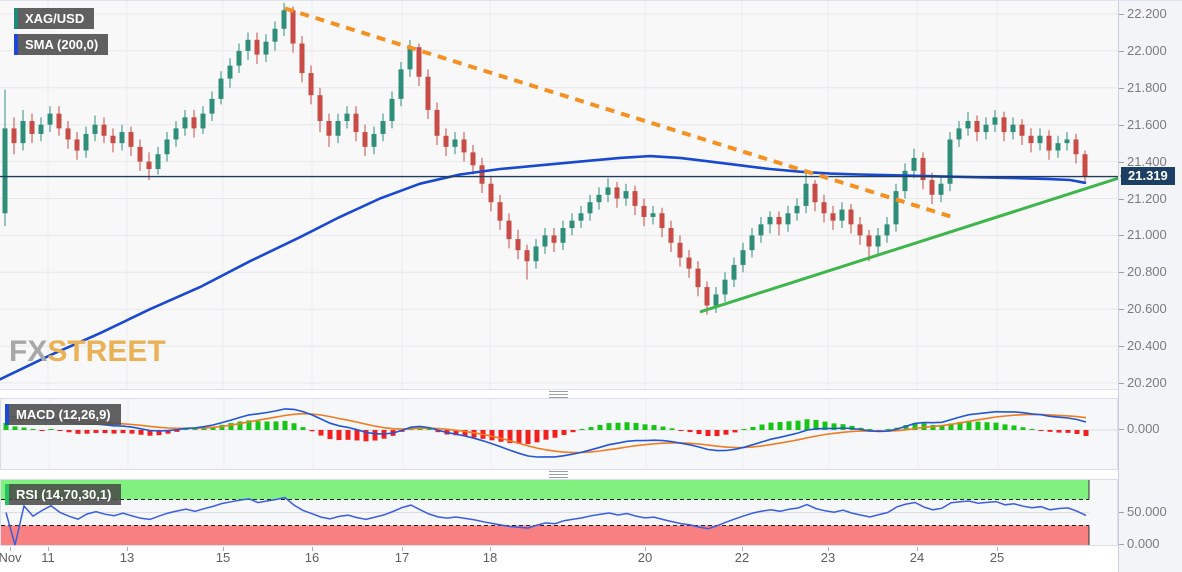  Describe the element at coordinates (559, 559) in the screenshot. I see `time-axis: Nov 11 13 15 16 17 18 20 22 23 24 25` at that location.